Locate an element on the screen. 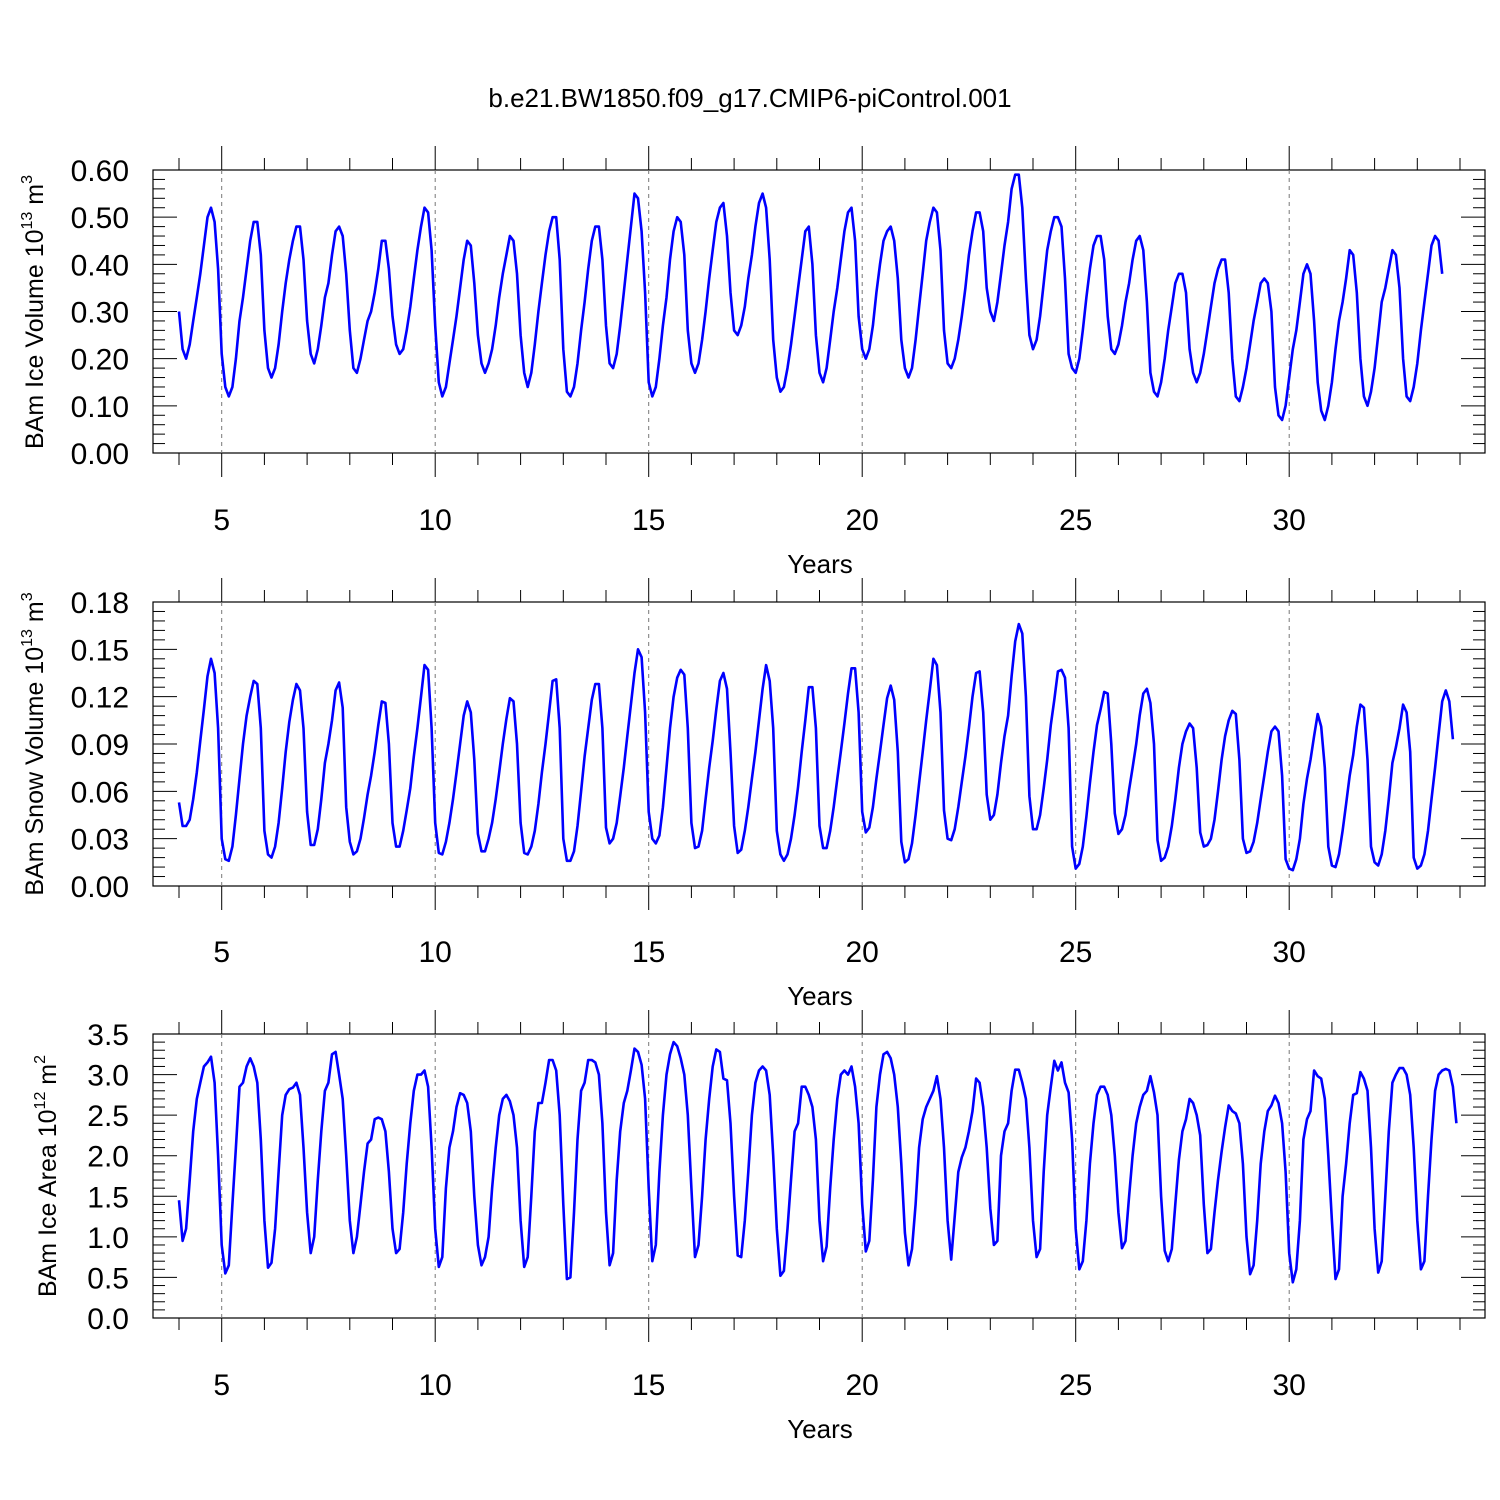 Image resolution: width=1500 pixels, height=1500 pixels. y-tick-label: 1.5 is located at coordinates (108, 1197).